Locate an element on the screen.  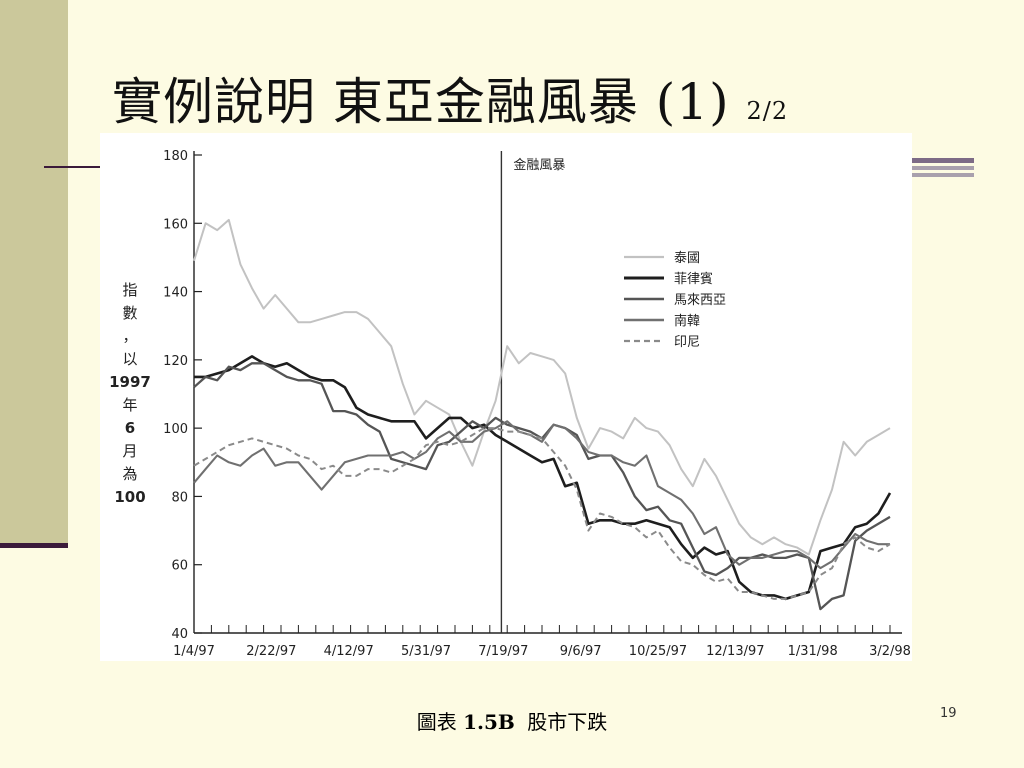
y-tick-label: 80 is located at coordinates (179, 497).